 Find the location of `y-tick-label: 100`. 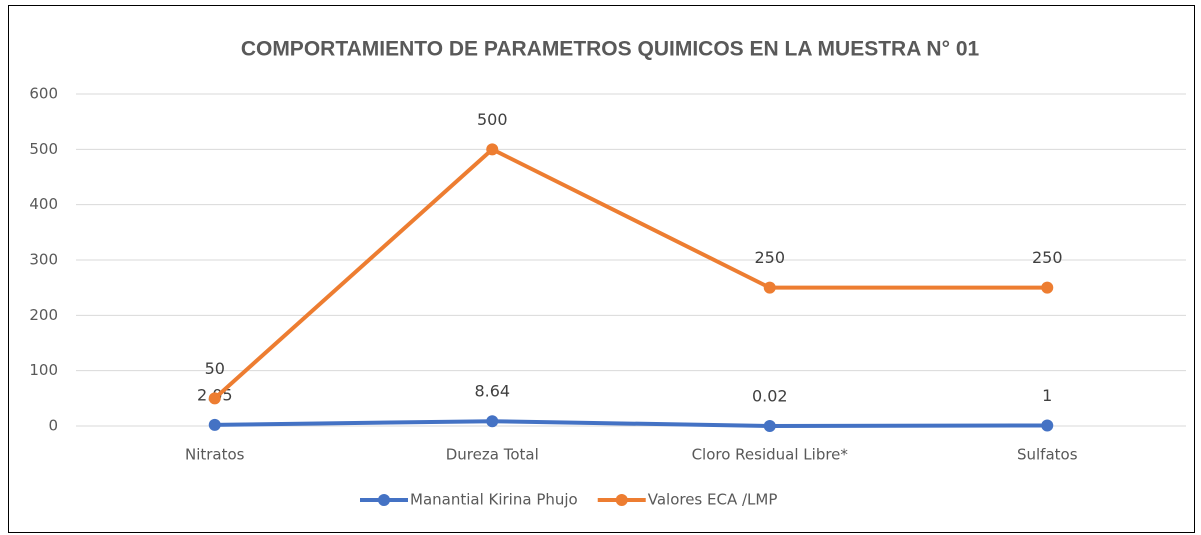

y-tick-label: 100 is located at coordinates (43, 370).